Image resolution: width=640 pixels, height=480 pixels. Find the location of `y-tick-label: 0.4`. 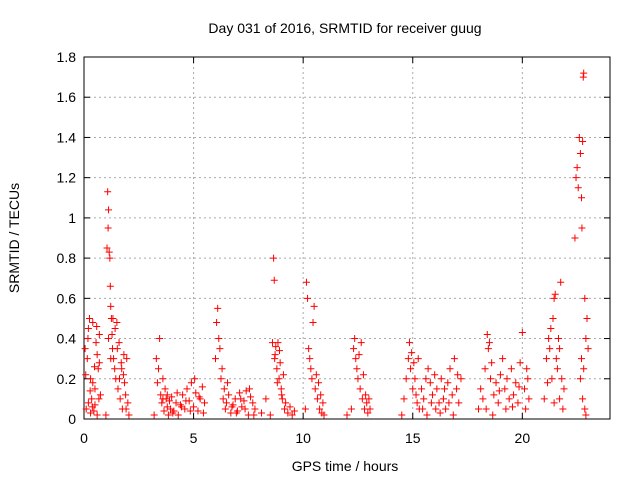

y-tick-label: 0.4 is located at coordinates (67, 339).